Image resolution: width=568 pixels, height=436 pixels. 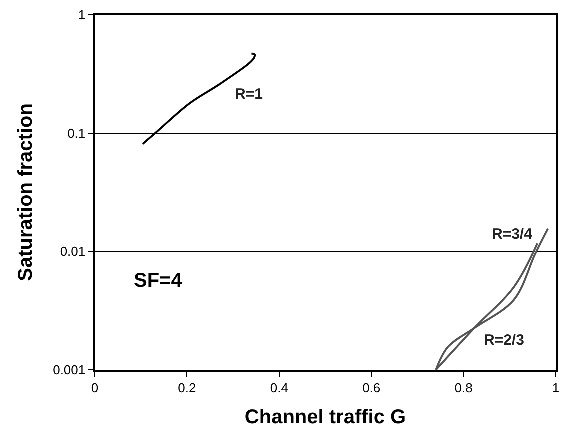 I want to click on series-label: R=2/3, so click(x=504, y=340).